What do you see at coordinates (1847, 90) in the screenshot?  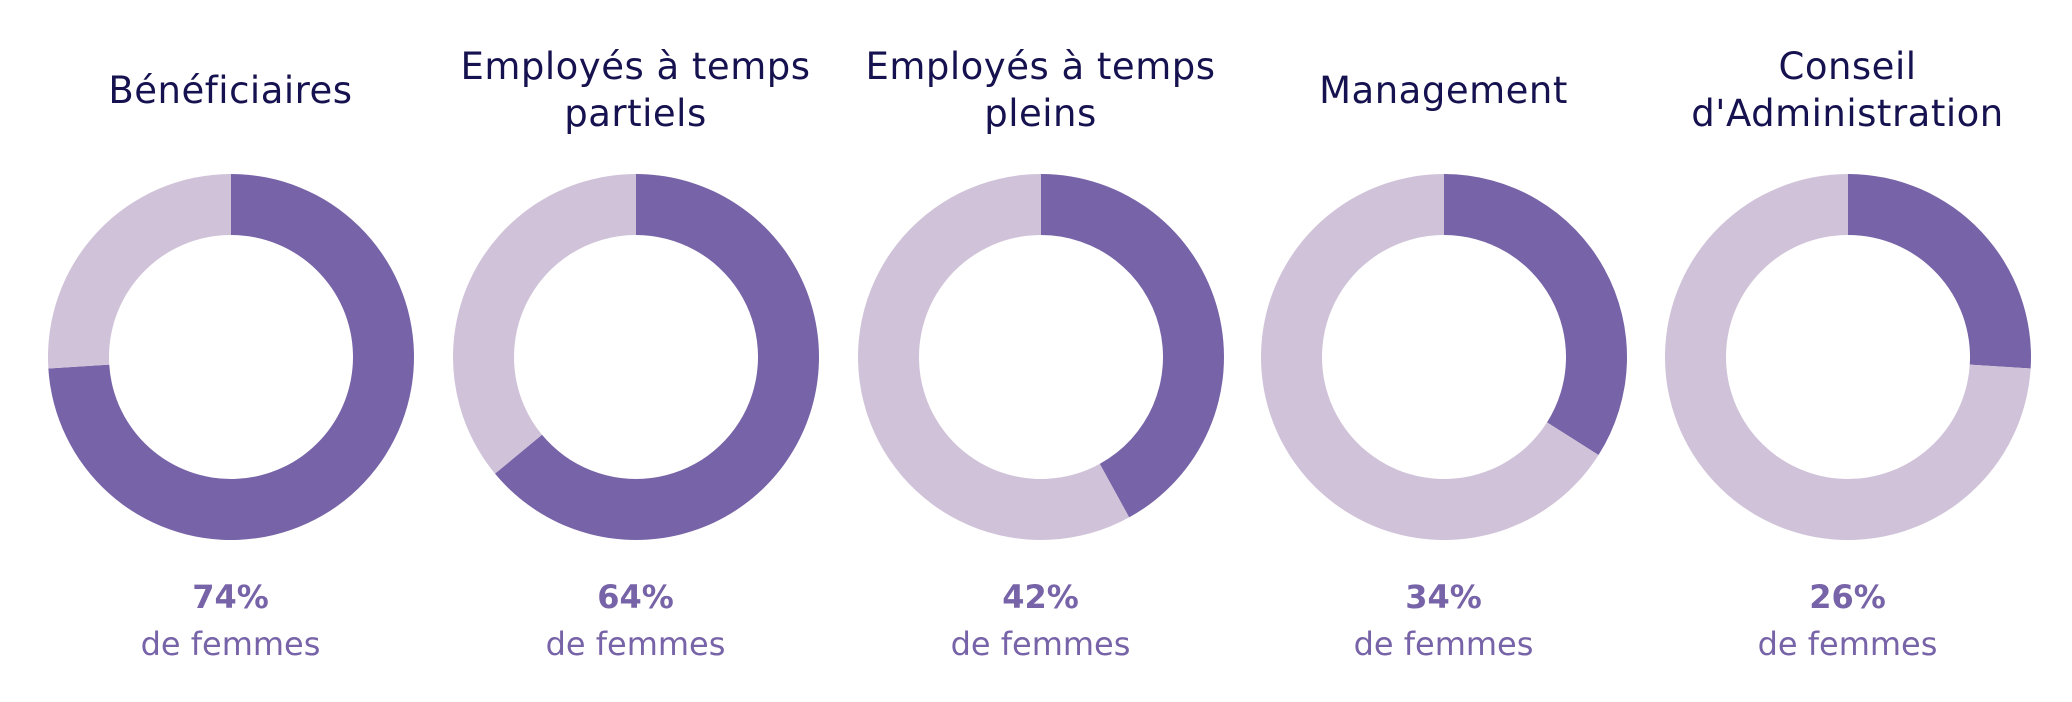 I see `chart-title: Conseil d'Administration` at bounding box center [1847, 90].